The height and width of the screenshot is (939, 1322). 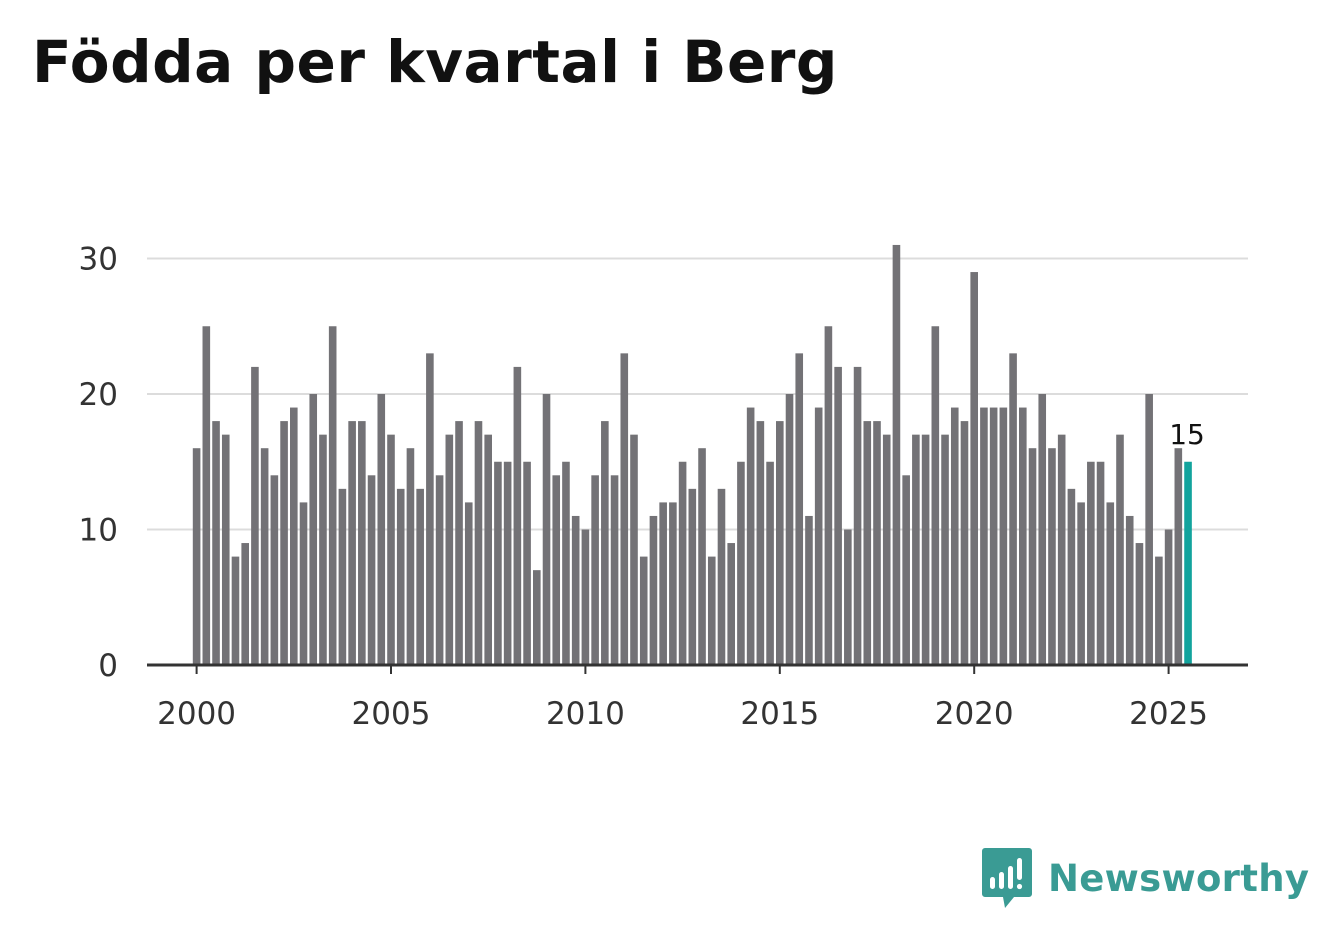 I want to click on bar-2006-q4, so click(x=459, y=543).